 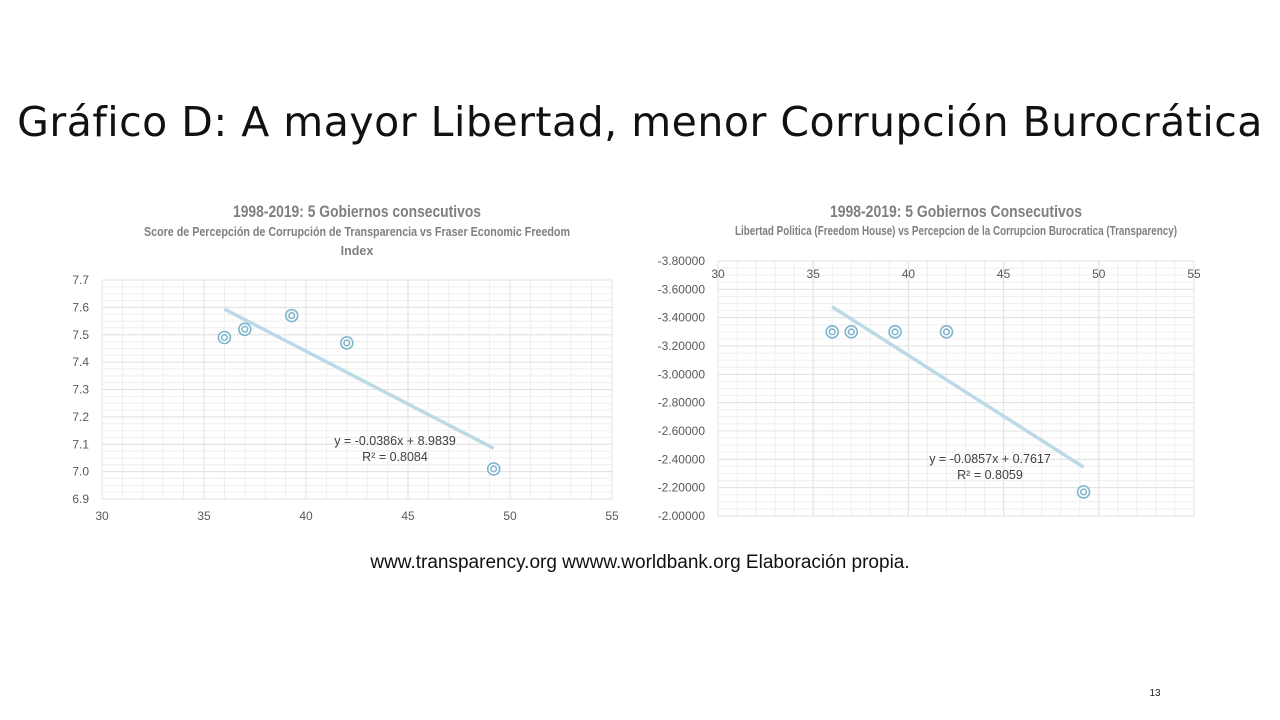 I want to click on y-tick-label: 7.7, so click(x=80, y=280).